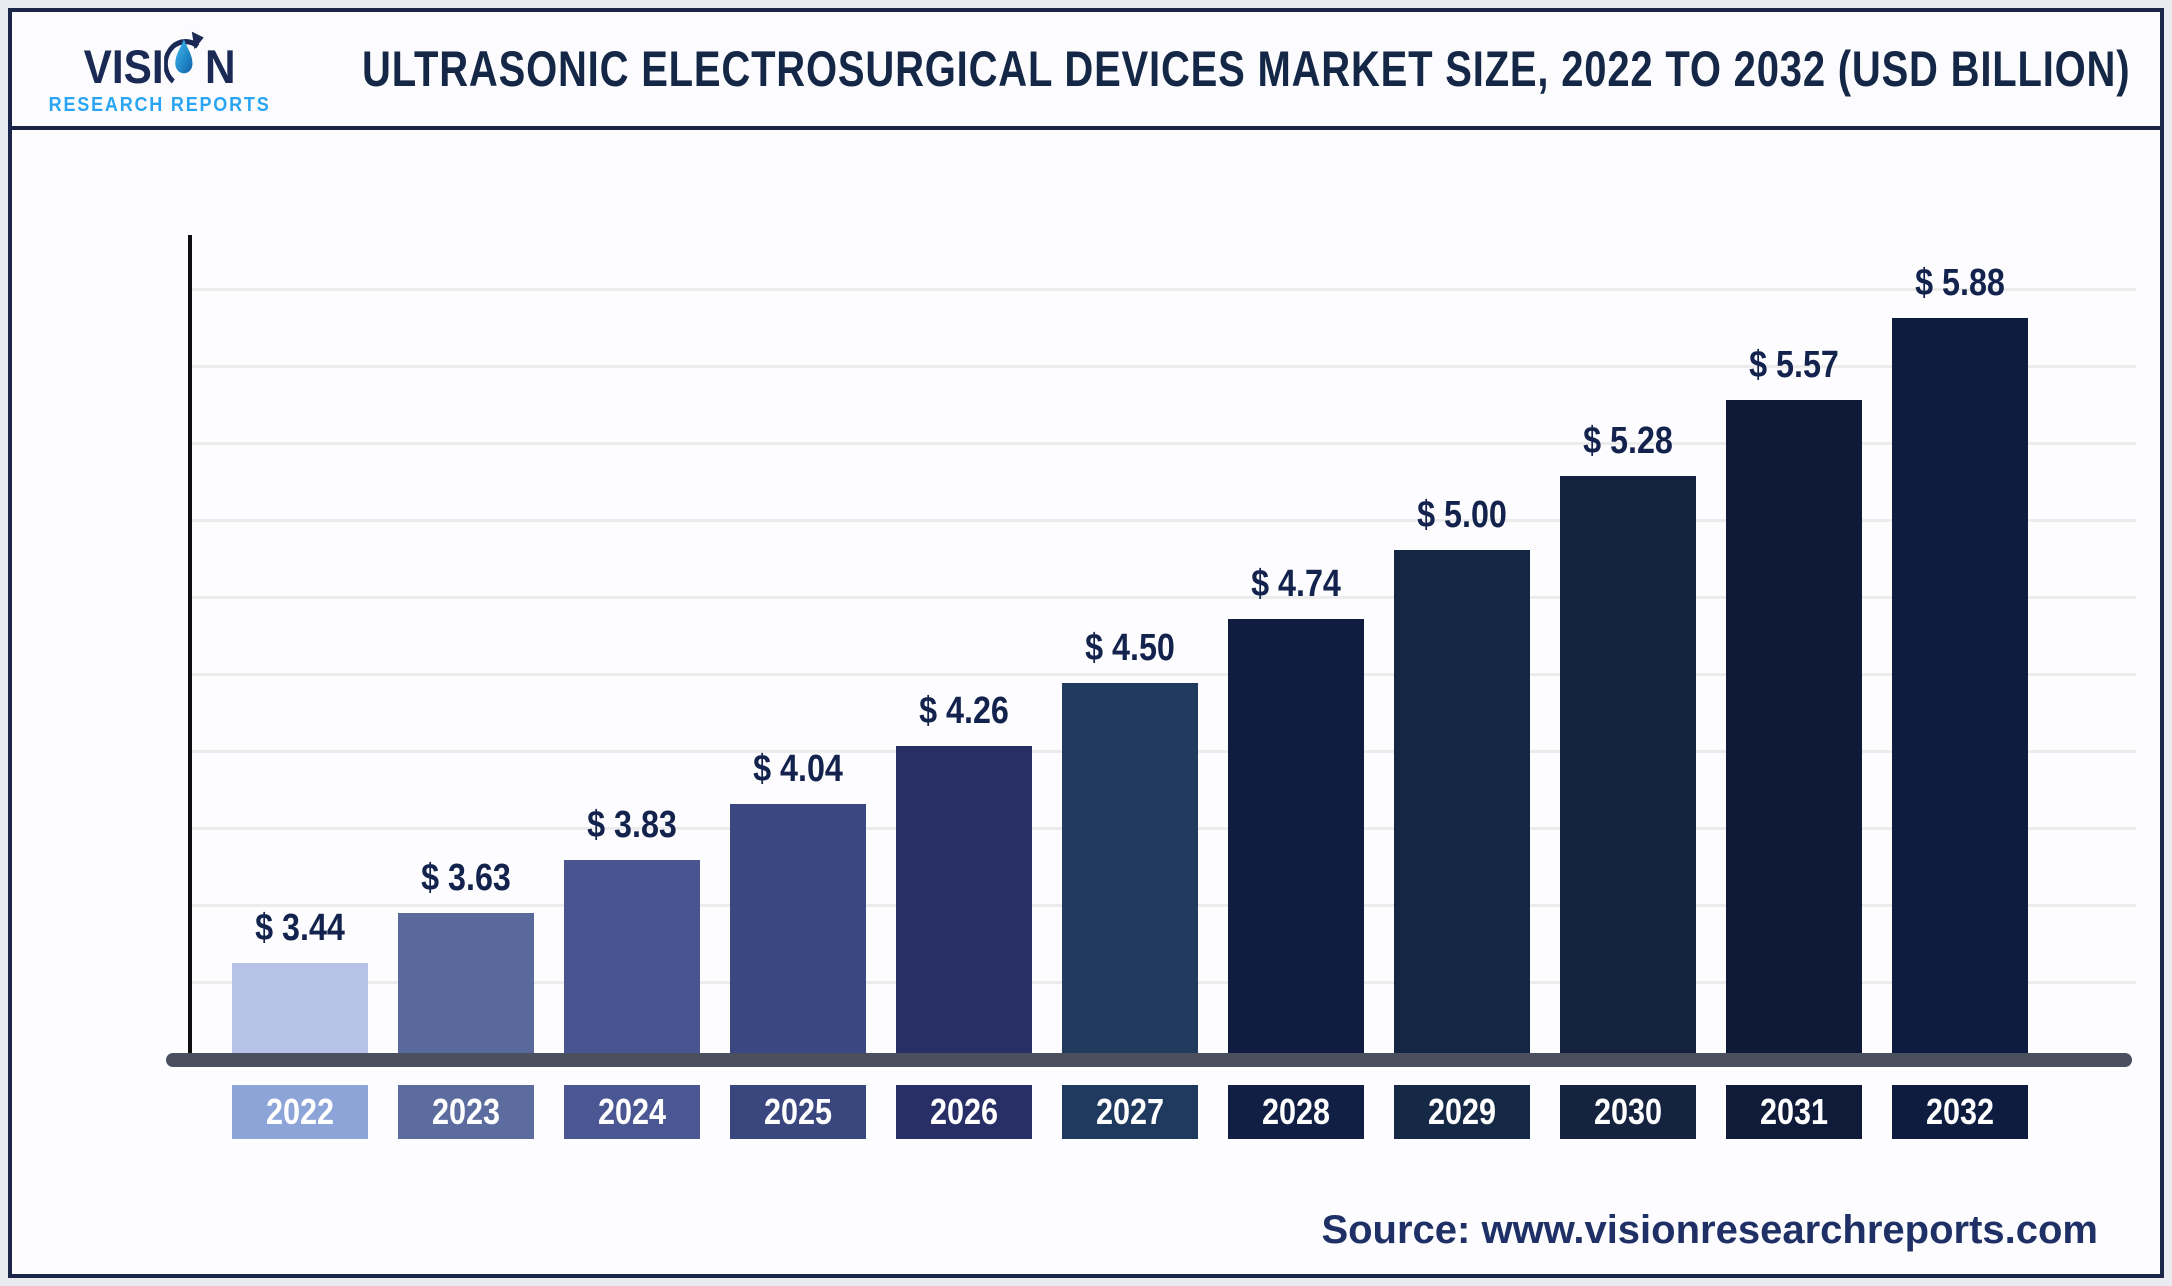 This screenshot has width=2172, height=1286. I want to click on x-axis-label-2025: 2025, so click(798, 1112).